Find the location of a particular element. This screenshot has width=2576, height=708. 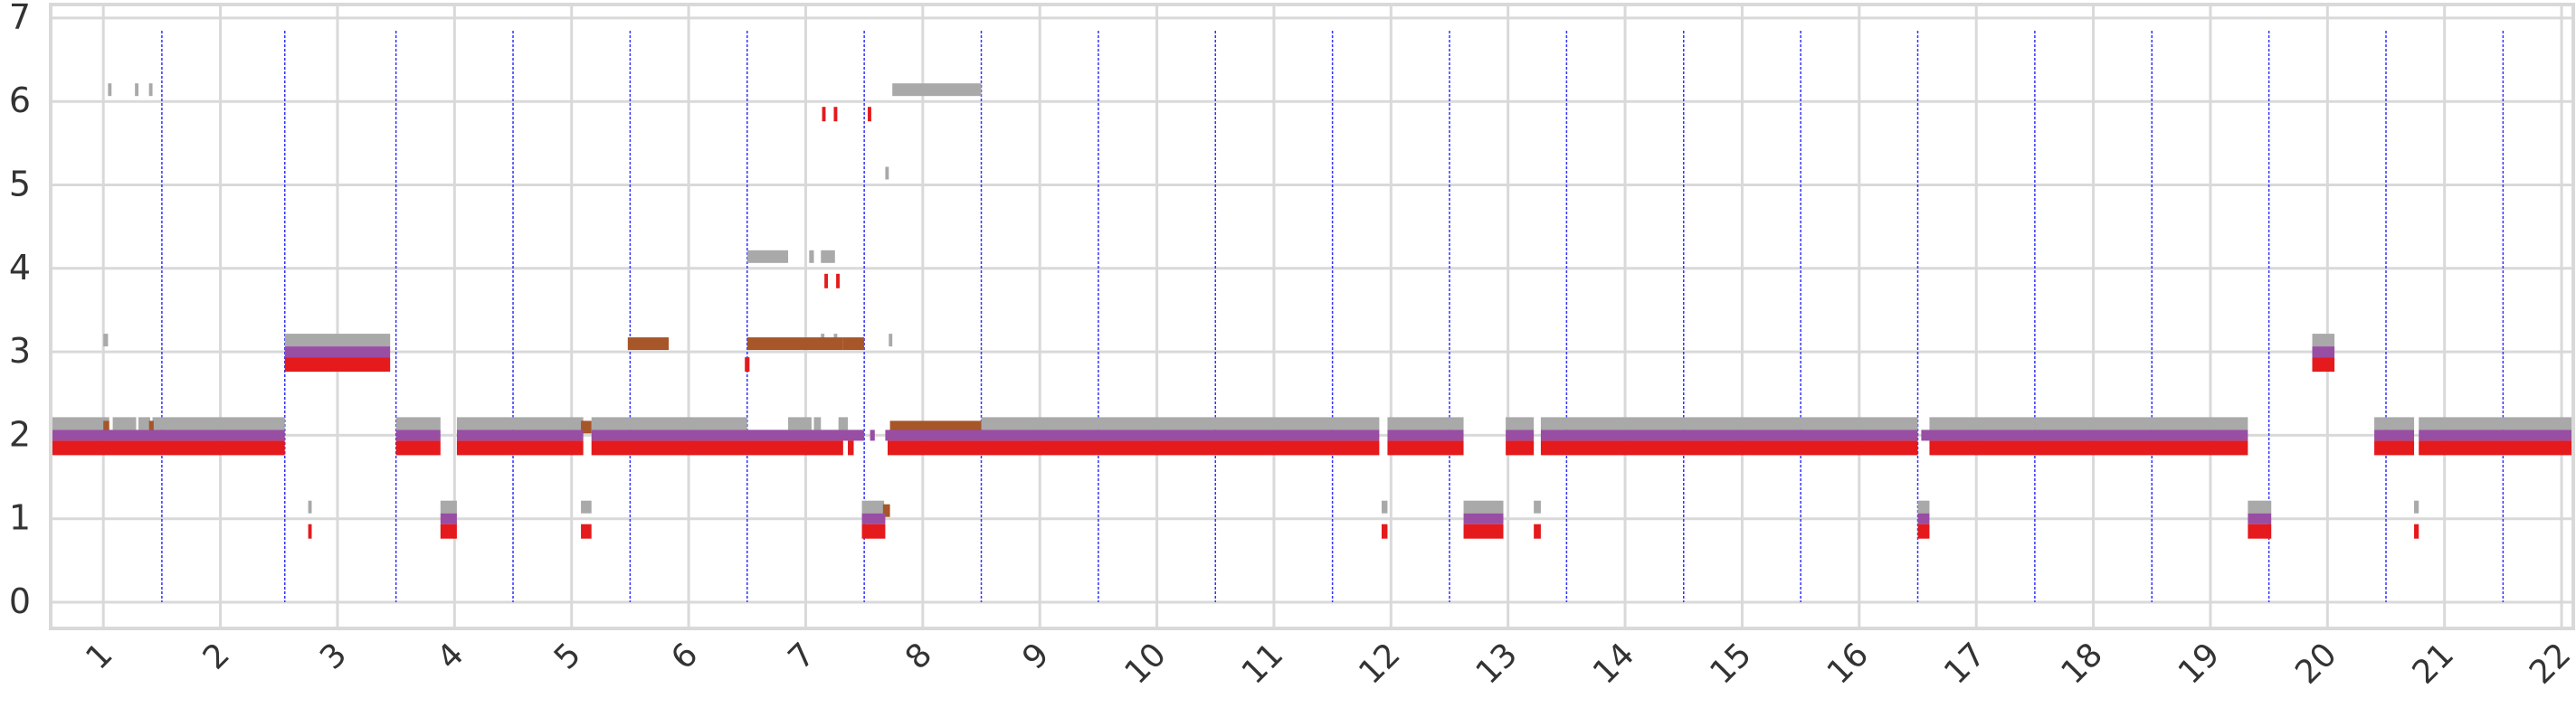

y-tick-label: 2 is located at coordinates (20, 434).